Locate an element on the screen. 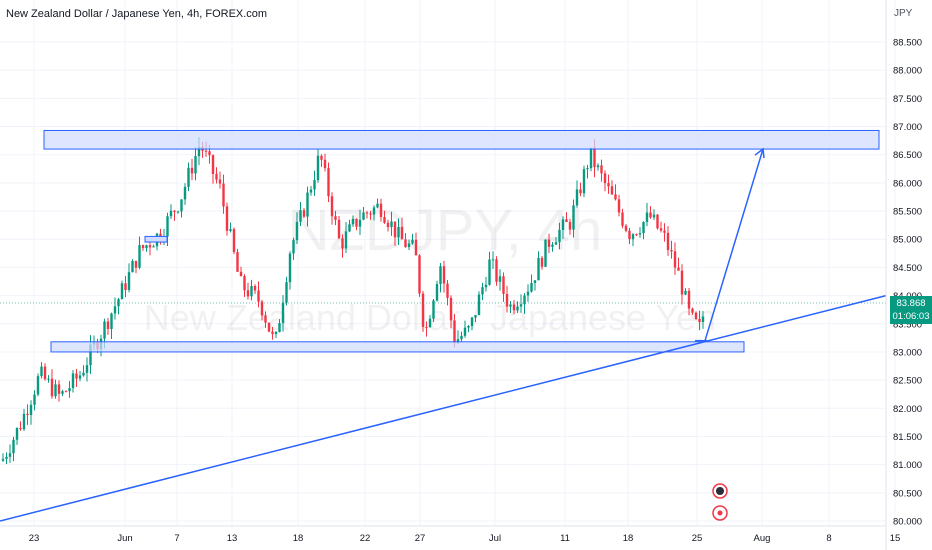 The height and width of the screenshot is (550, 932). time-tick-label: 23 is located at coordinates (34, 538).